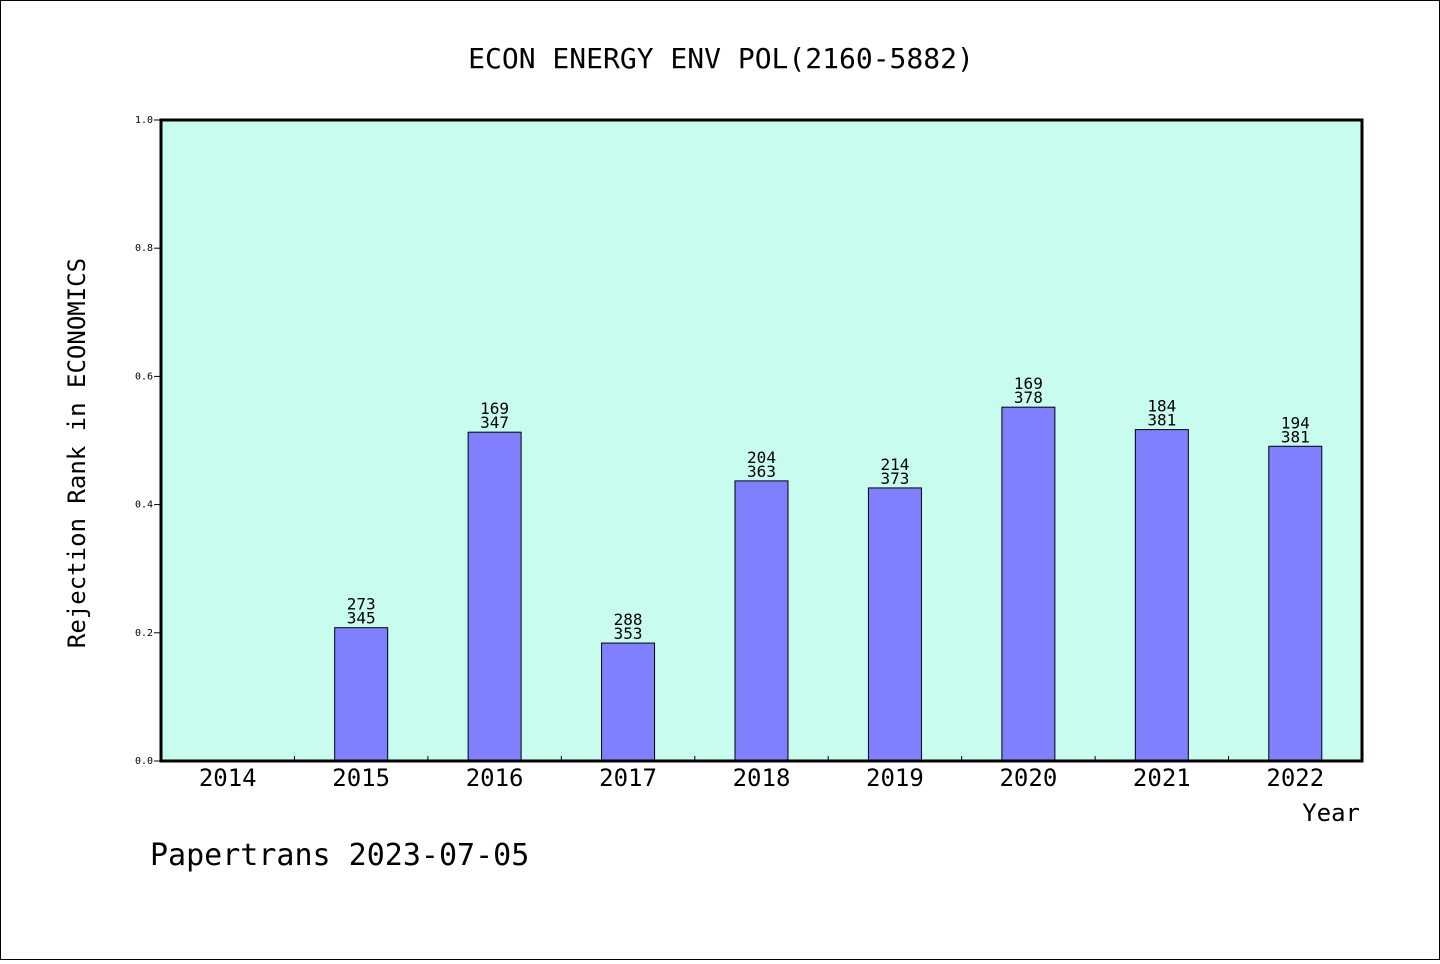 The width and height of the screenshot is (1440, 964). Describe the element at coordinates (761, 457) in the screenshot. I see `bar-data-label: 204` at that location.